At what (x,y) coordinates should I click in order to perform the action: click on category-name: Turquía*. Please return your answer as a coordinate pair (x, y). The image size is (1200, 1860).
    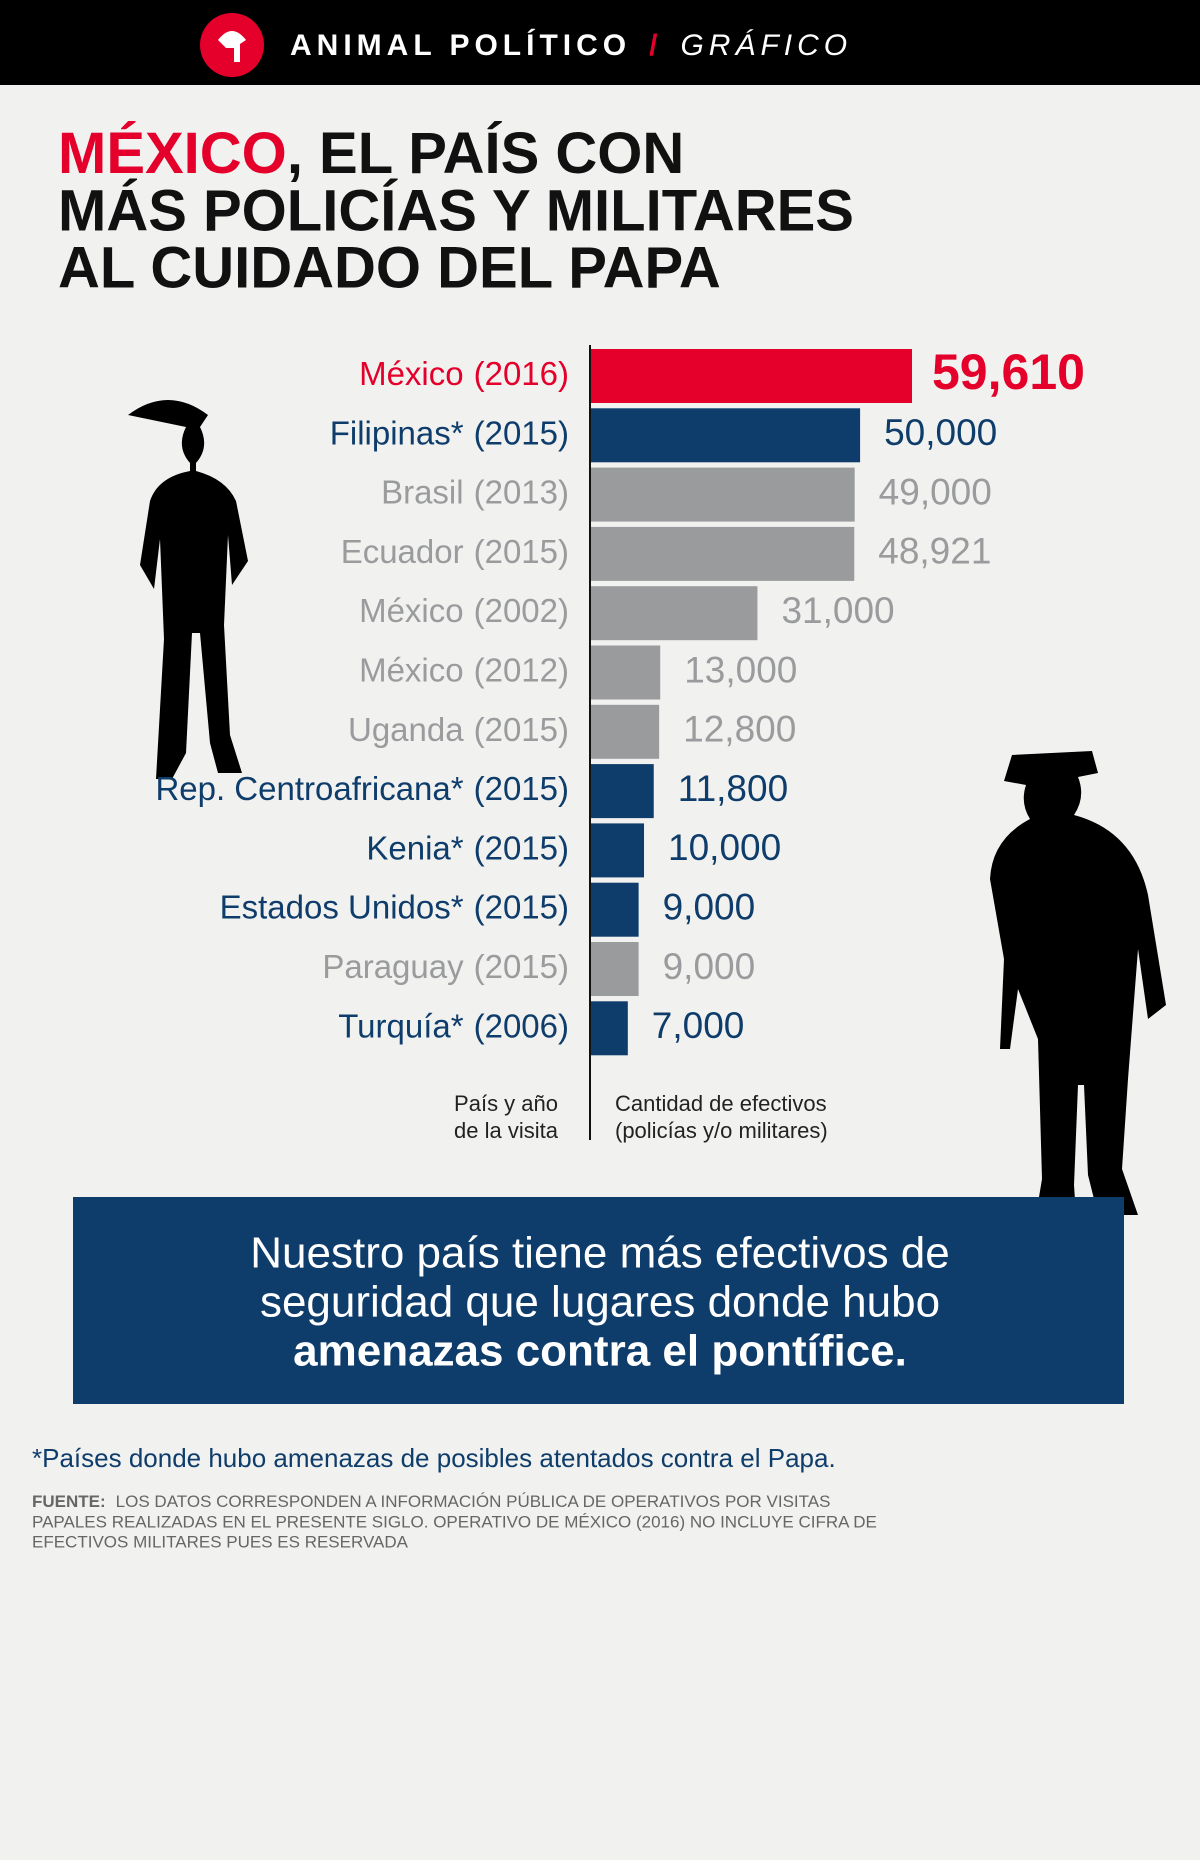
    Looking at the image, I should click on (401, 1025).